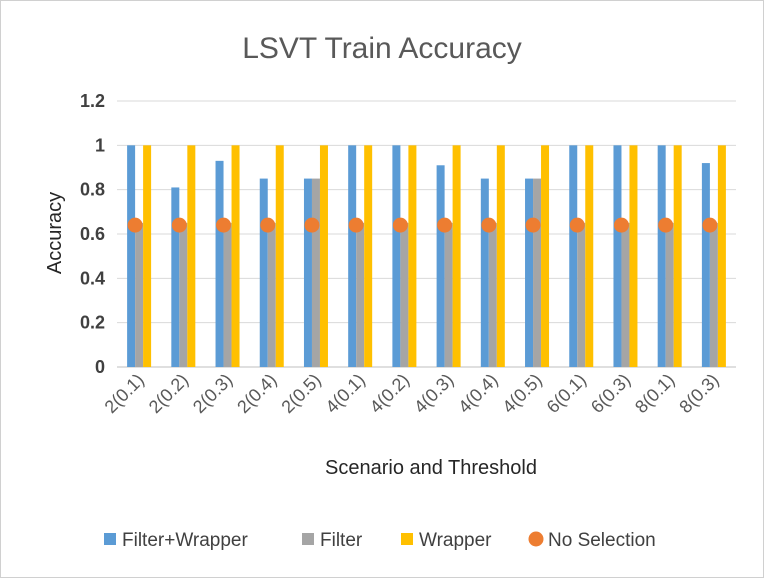 The image size is (764, 578). I want to click on x-tick-label: 4(0.4), so click(477, 393).